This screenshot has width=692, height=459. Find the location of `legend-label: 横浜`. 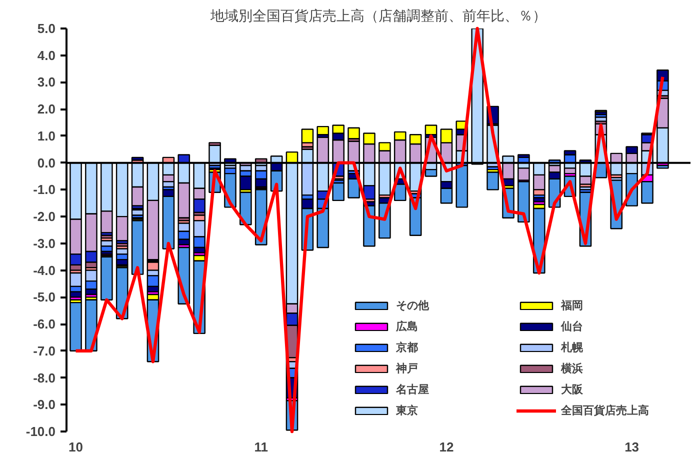

legend-label: 横浜 is located at coordinates (572, 369).